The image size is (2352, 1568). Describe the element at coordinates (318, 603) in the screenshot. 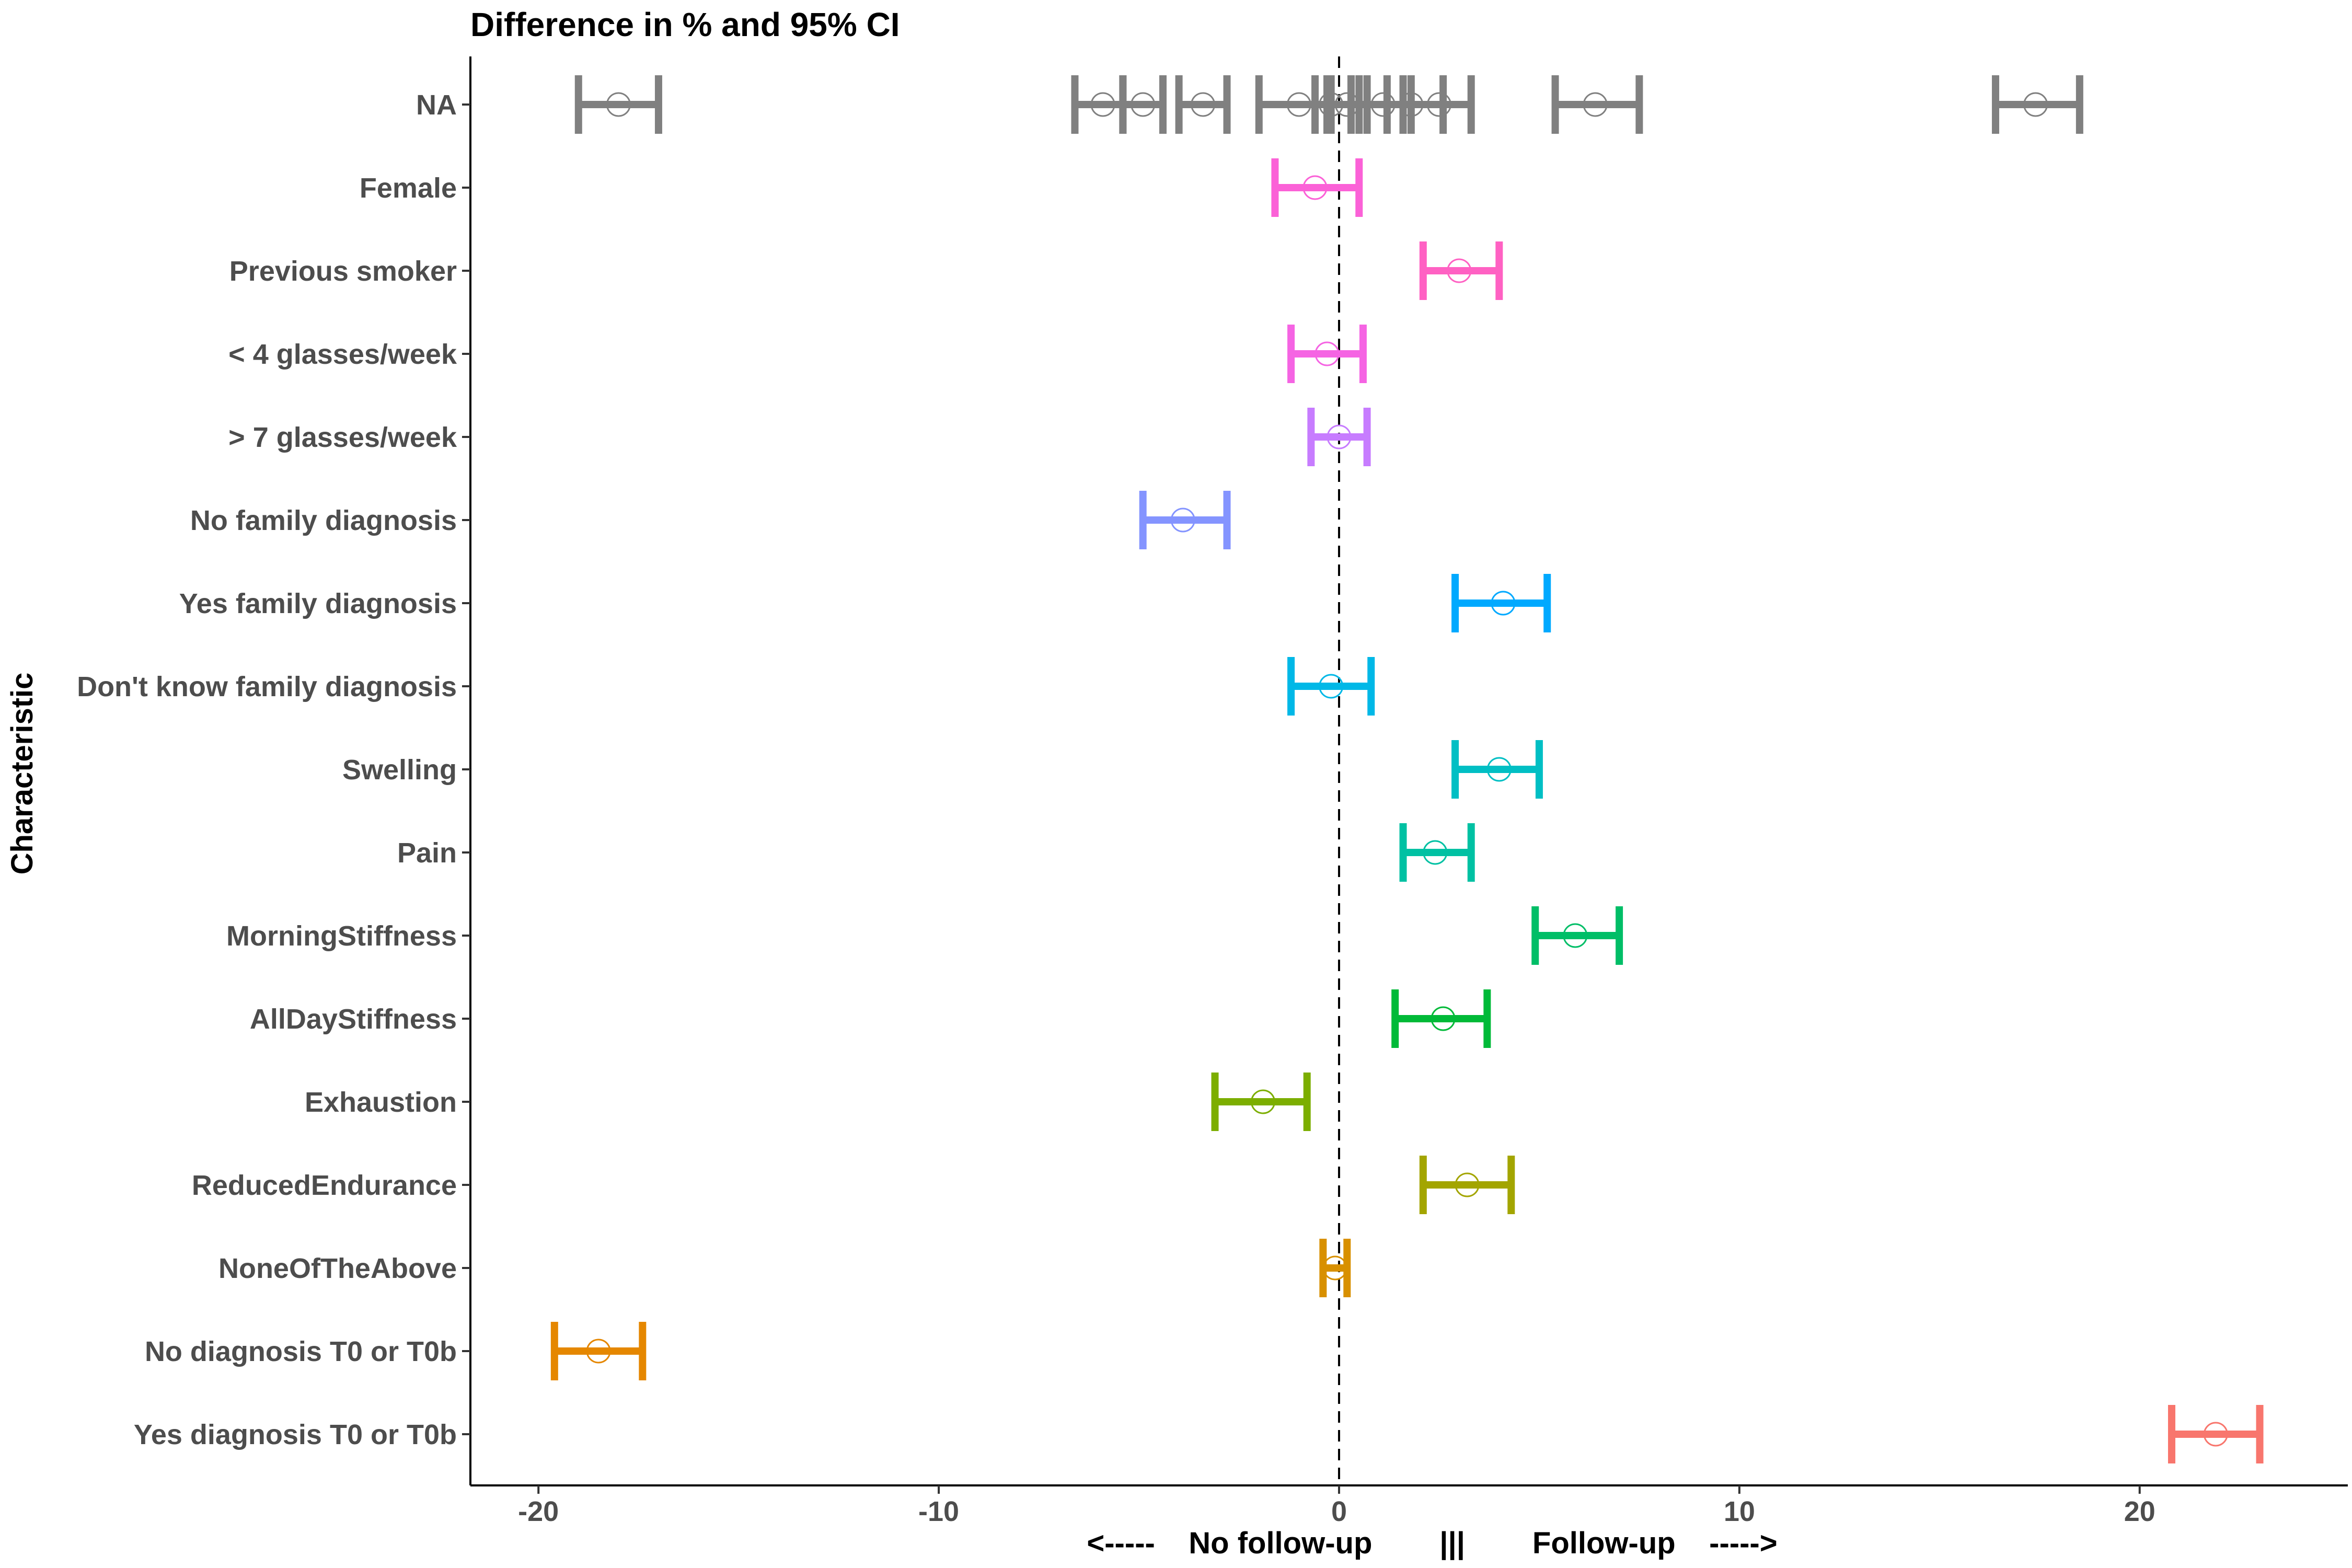

I see `y-tick-label: Yes family diagnosis` at that location.